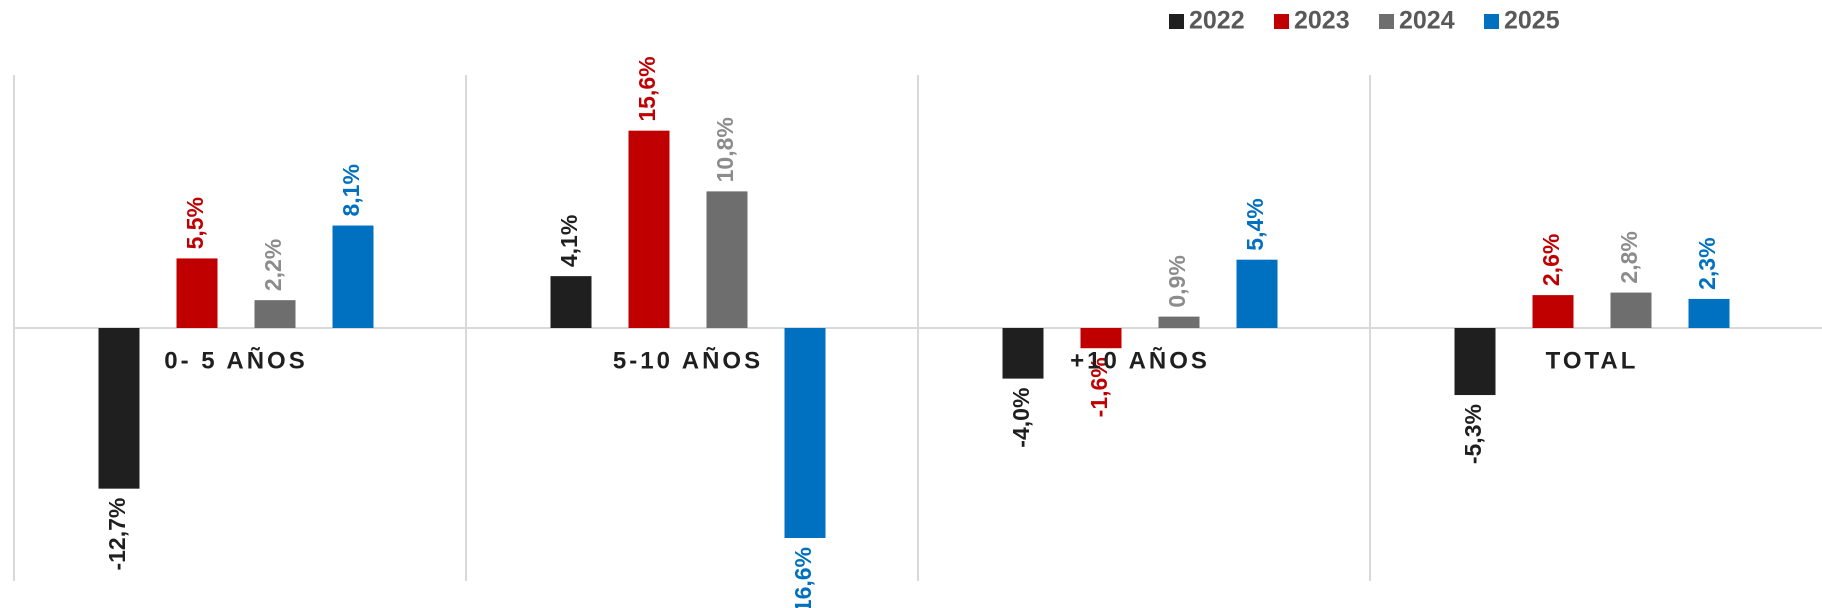  What do you see at coordinates (1629, 257) in the screenshot?
I see `value-label: 2,8%` at bounding box center [1629, 257].